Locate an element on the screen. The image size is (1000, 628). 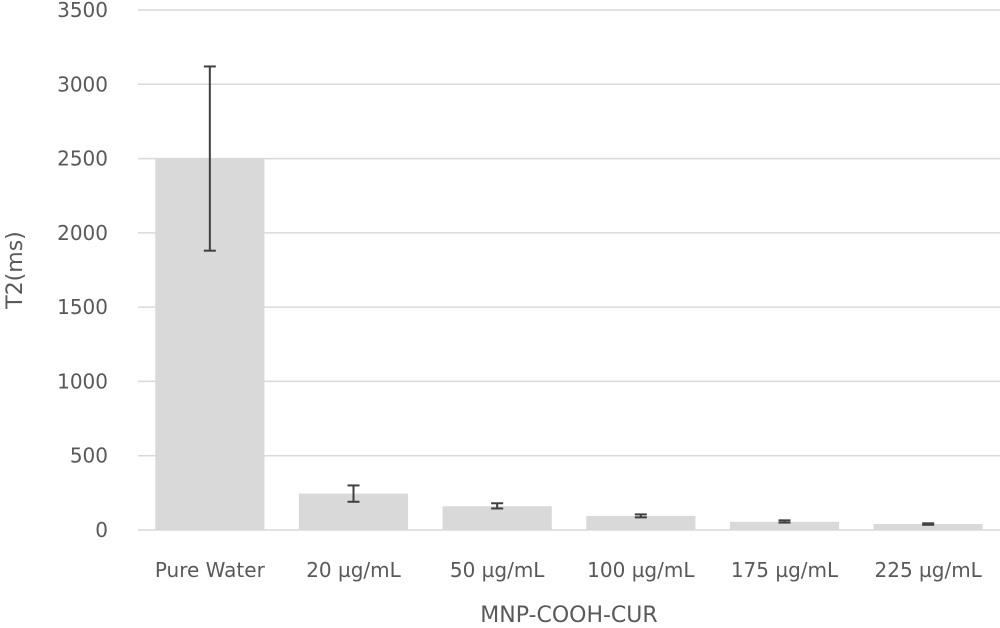
y-axis-title: T2(ms) is located at coordinates (15, 270).